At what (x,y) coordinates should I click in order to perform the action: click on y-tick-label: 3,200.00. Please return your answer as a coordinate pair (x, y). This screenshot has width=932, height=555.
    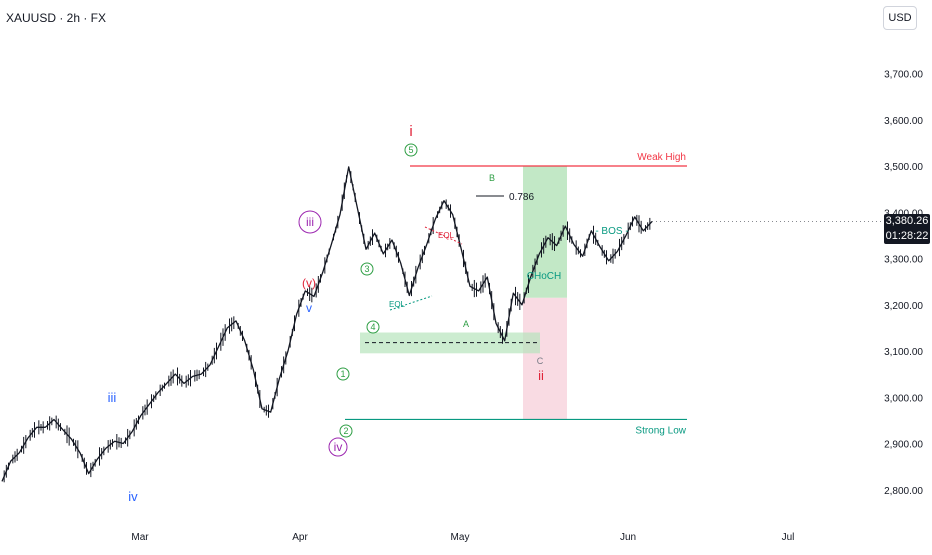
    Looking at the image, I should click on (903, 306).